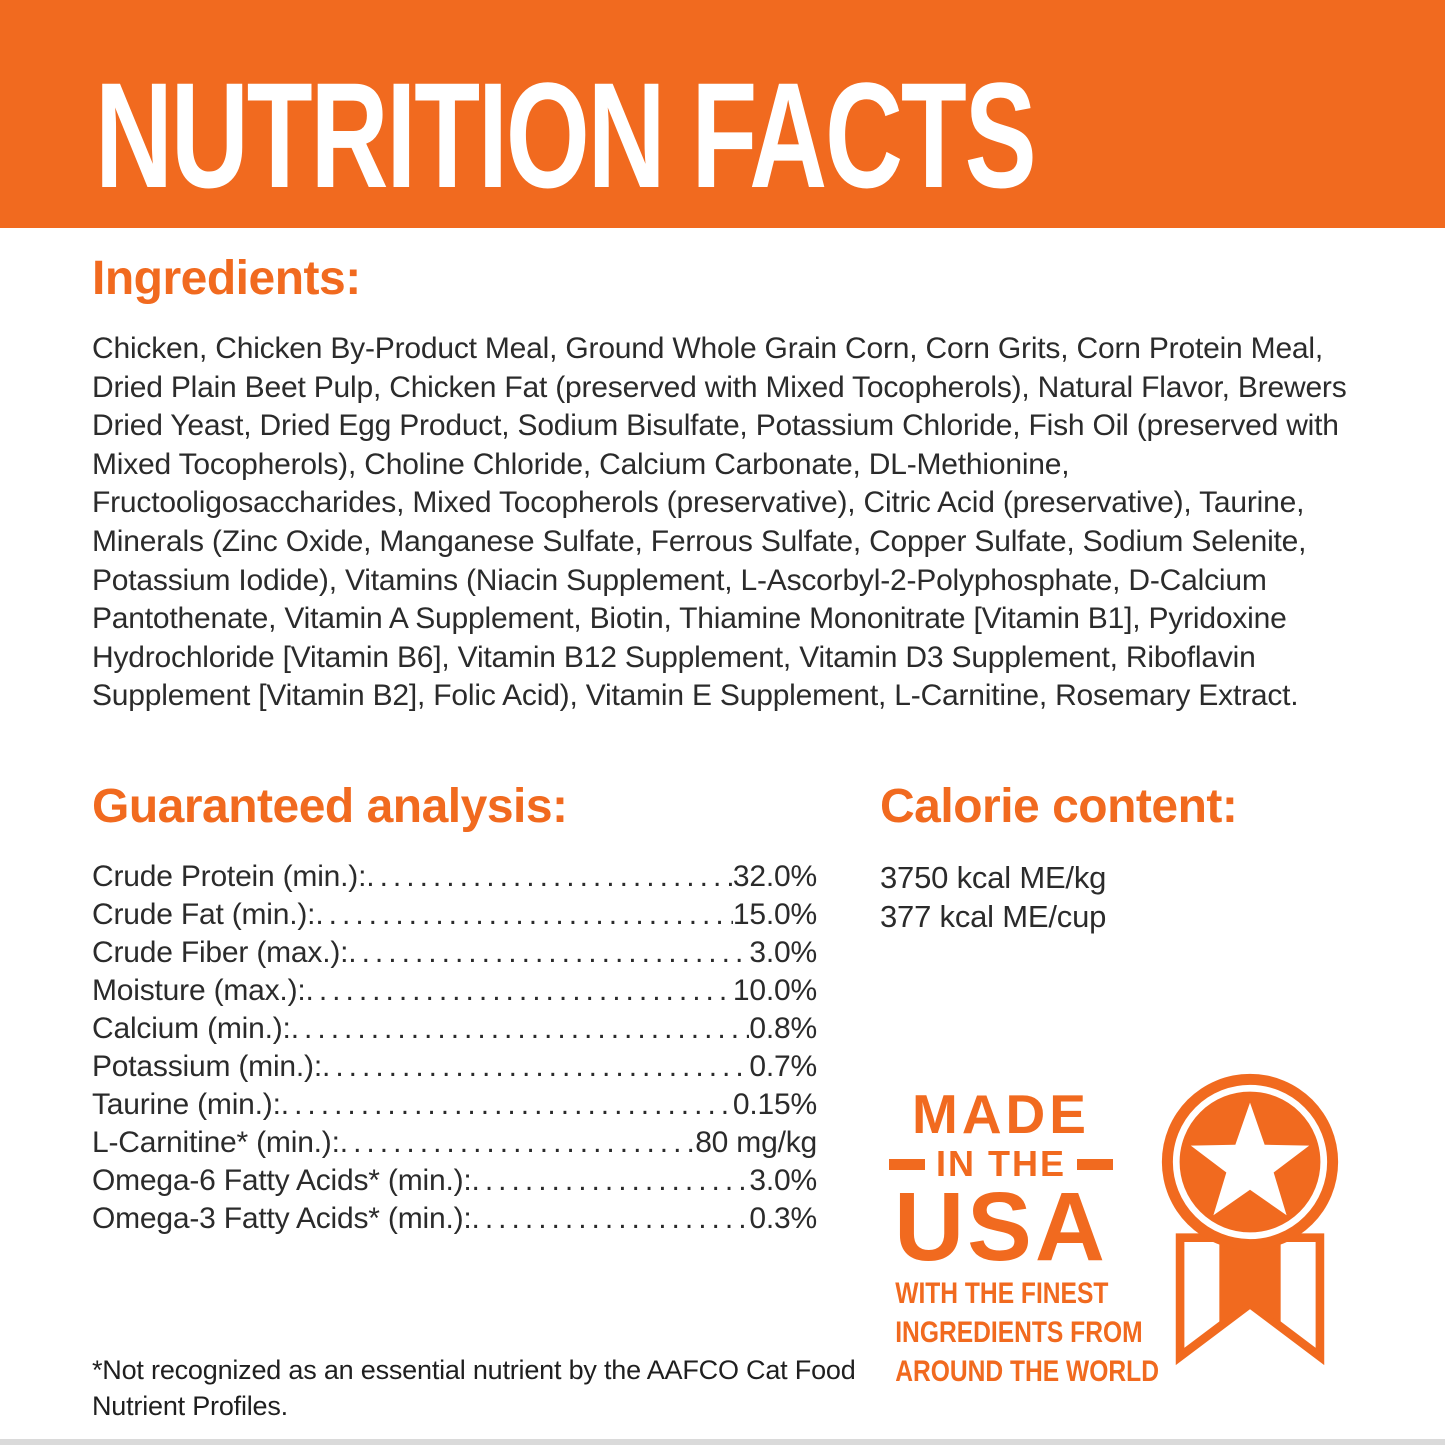  I want to click on usa-badge-tagline-line3: AROUND THE WORLD, so click(1027, 1371).